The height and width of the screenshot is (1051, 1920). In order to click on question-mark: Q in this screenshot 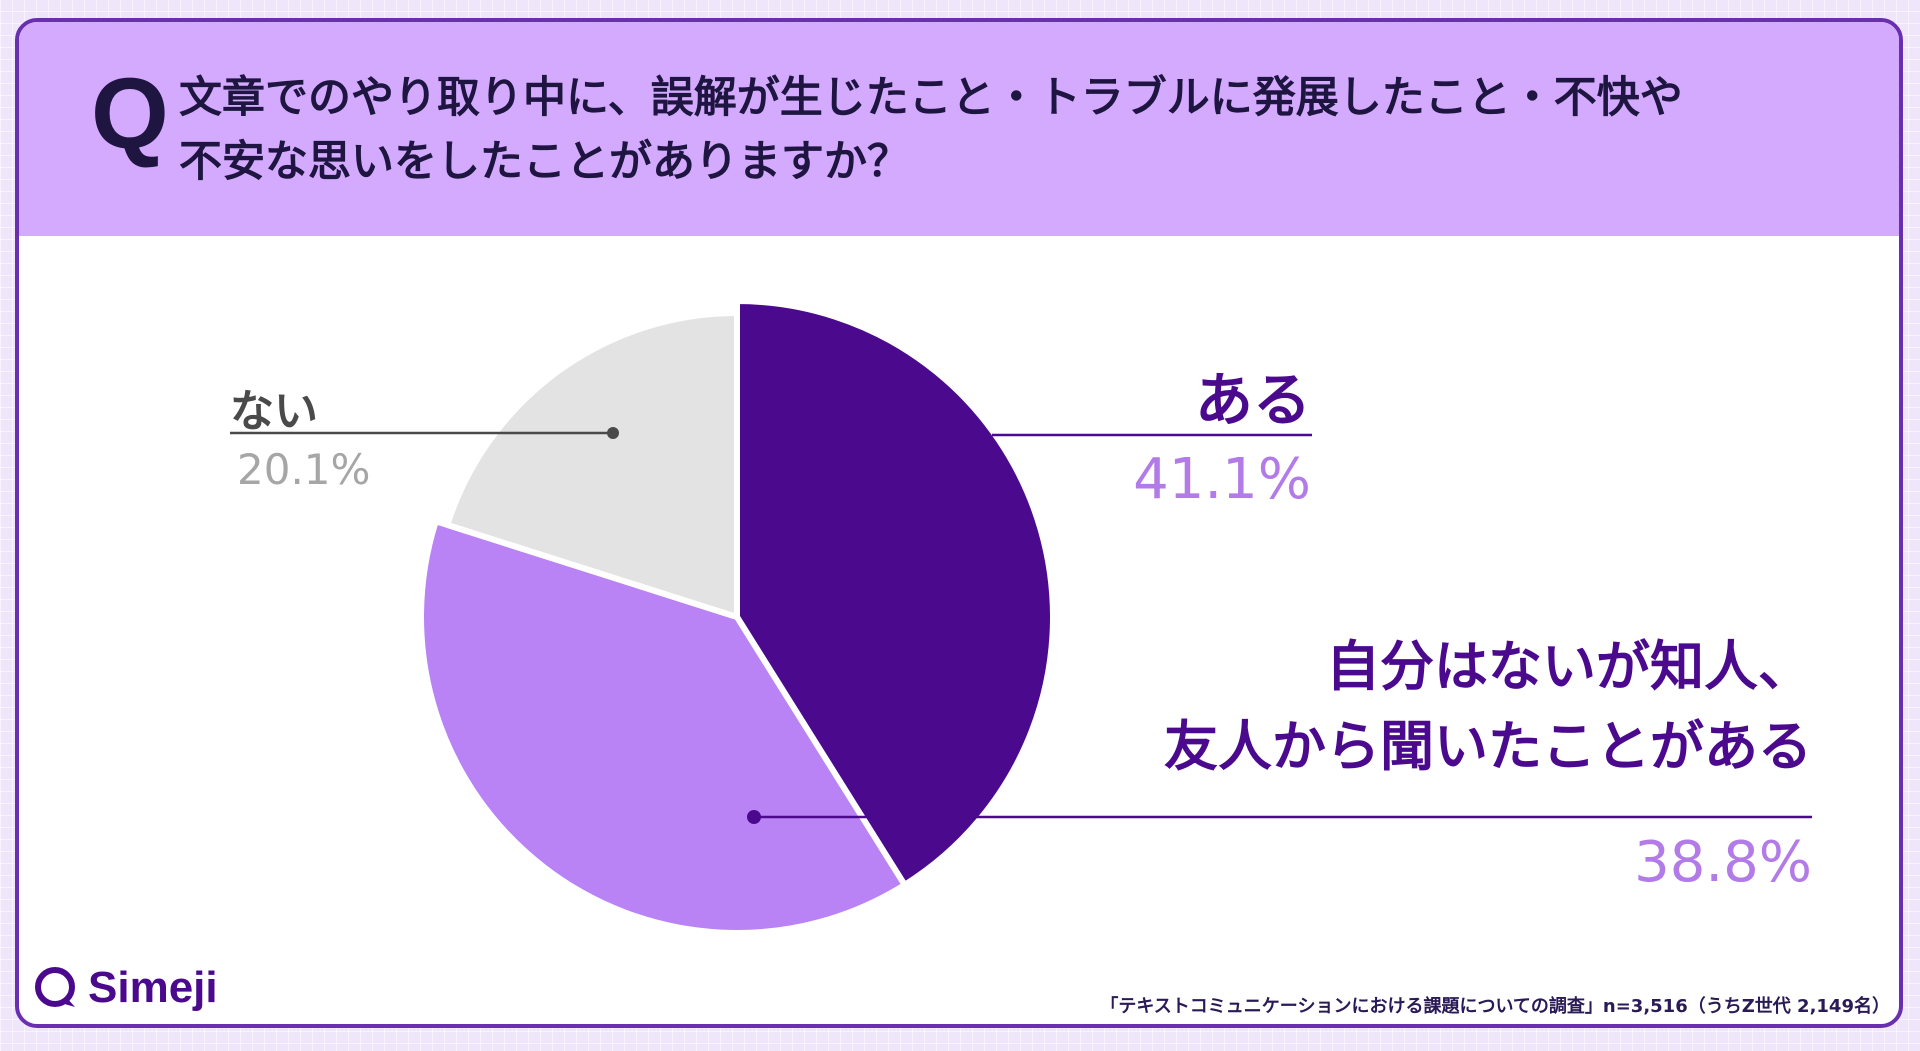, I will do `click(130, 114)`.